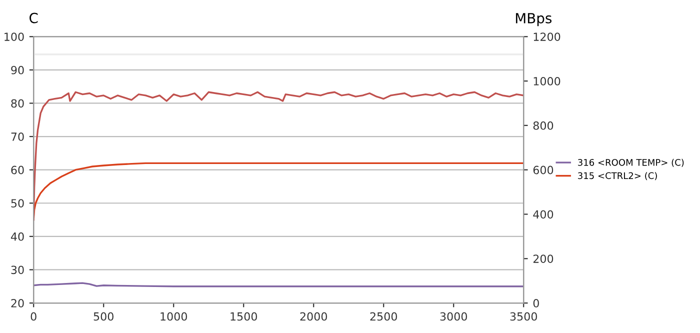 This screenshot has width=700, height=333. What do you see at coordinates (17, 70) in the screenshot?
I see `y-tick-label: 90` at bounding box center [17, 70].